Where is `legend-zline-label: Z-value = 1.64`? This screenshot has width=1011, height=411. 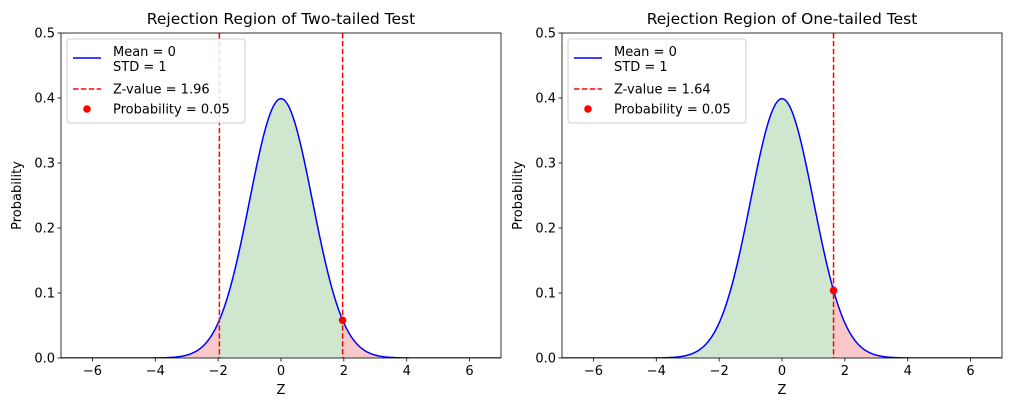
legend-zline-label: Z-value = 1.64 is located at coordinates (662, 90).